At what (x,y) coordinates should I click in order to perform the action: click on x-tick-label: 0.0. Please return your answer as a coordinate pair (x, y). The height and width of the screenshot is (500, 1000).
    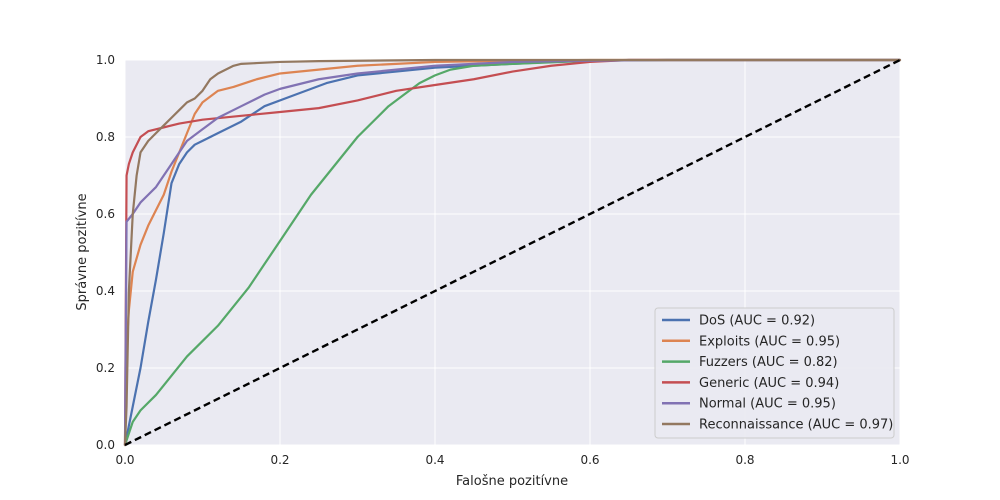
    Looking at the image, I should click on (124, 460).